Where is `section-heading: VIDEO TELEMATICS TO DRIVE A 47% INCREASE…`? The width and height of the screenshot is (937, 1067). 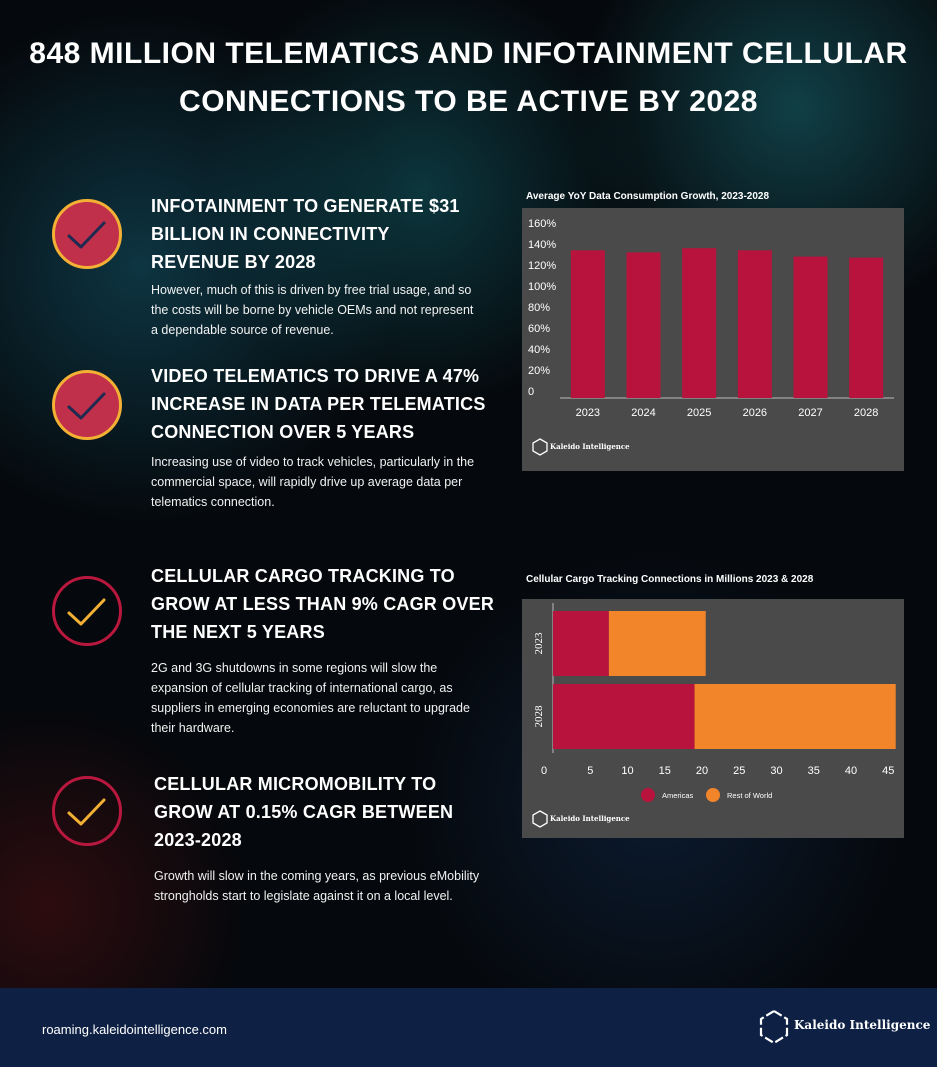
section-heading: VIDEO TELEMATICS TO DRIVE A 47% INCREASE… is located at coordinates (318, 404).